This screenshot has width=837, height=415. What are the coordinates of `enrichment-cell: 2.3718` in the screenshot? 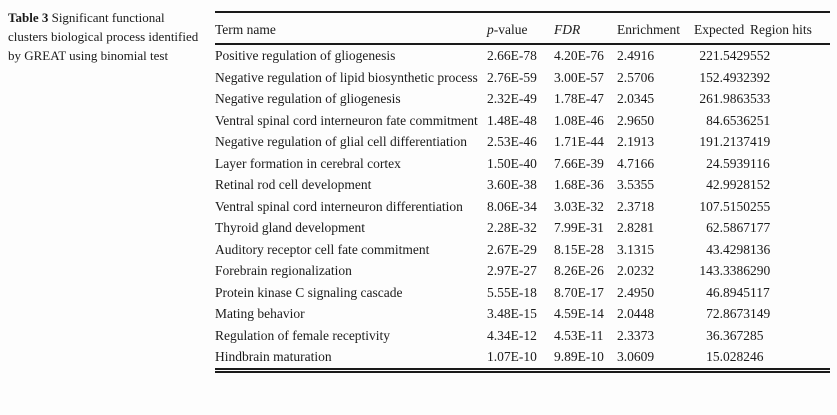 It's located at (636, 206).